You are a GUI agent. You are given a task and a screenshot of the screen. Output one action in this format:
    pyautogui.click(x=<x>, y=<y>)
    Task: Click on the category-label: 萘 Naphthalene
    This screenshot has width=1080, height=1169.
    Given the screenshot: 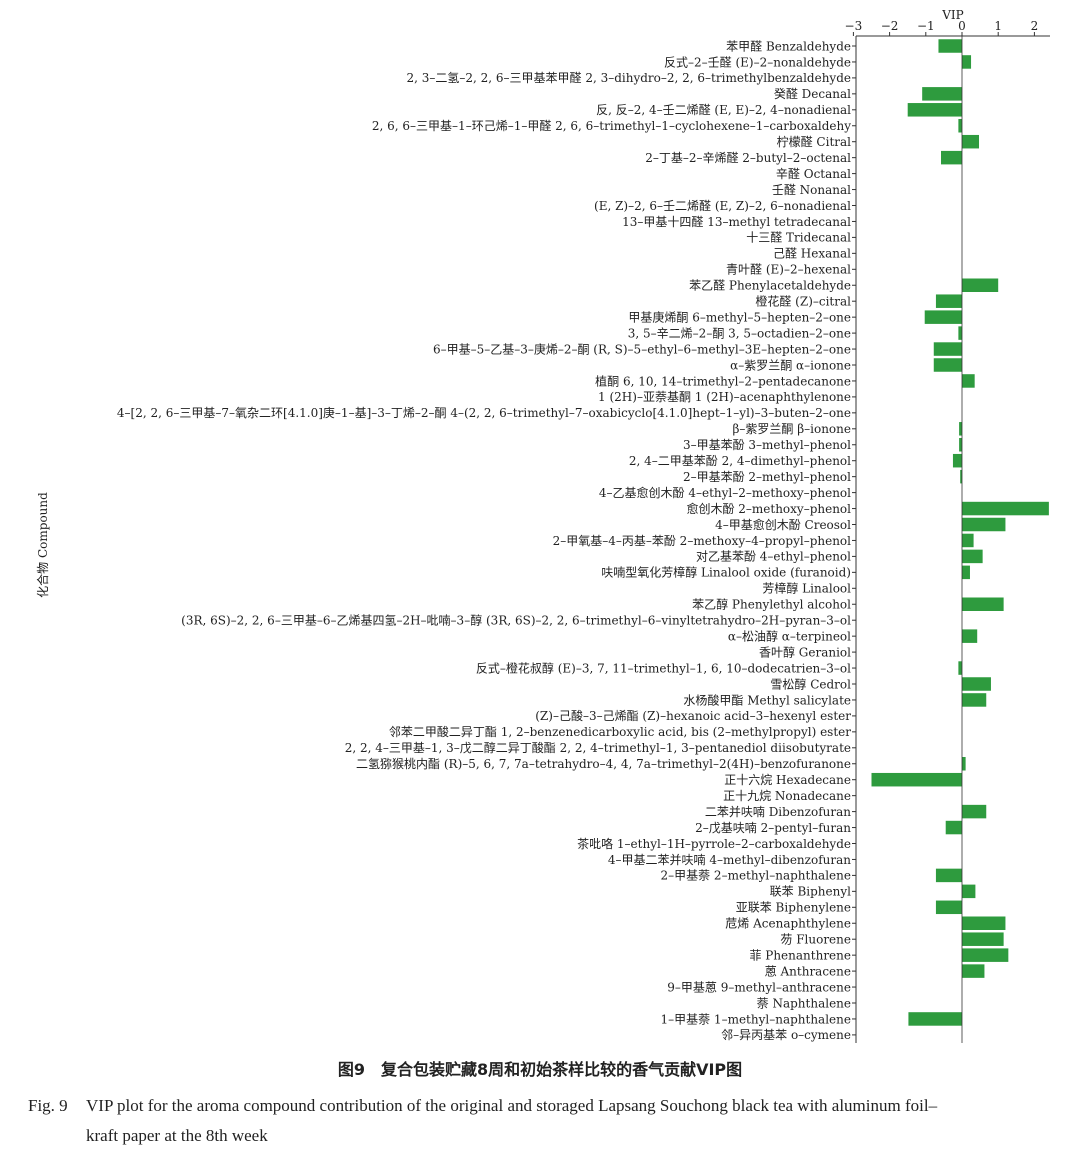 What is the action you would take?
    pyautogui.click(x=804, y=1003)
    